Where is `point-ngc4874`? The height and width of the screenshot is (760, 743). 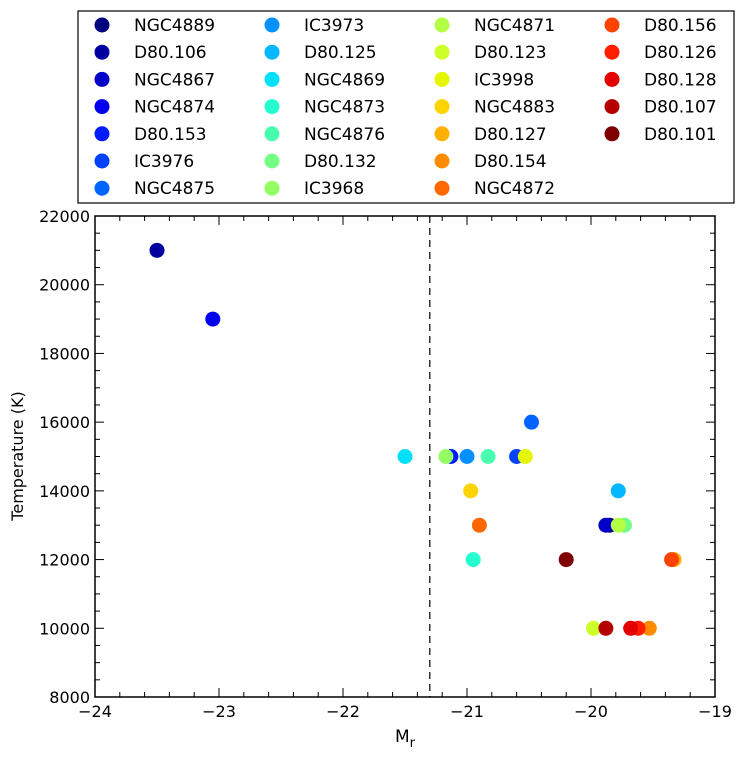 point-ngc4874 is located at coordinates (213, 319).